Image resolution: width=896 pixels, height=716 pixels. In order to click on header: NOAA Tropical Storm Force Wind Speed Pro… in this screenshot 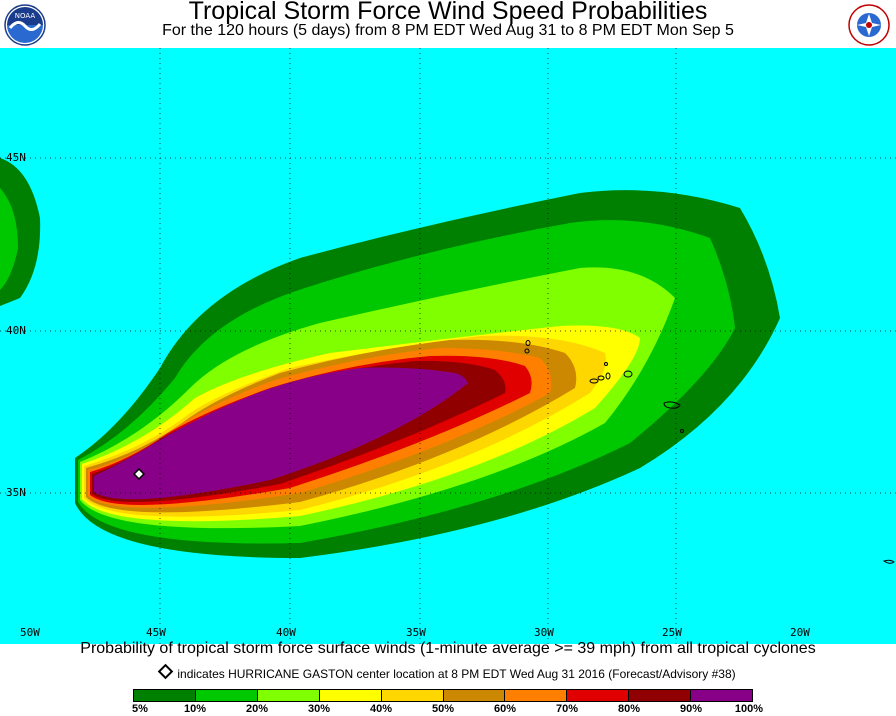, I will do `click(448, 24)`.